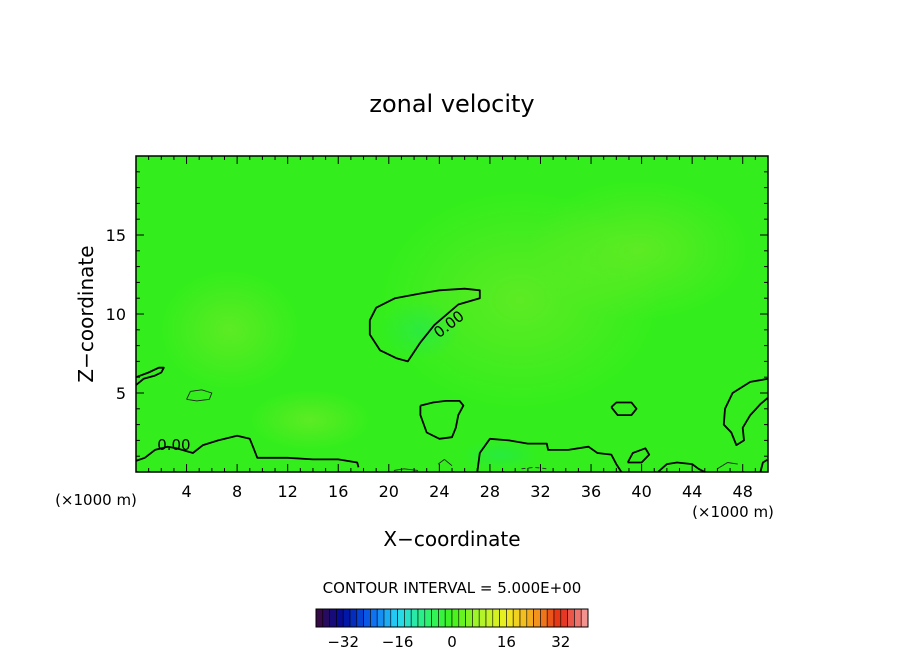 The width and height of the screenshot is (904, 654). What do you see at coordinates (490, 491) in the screenshot?
I see `x-tick-label: 28` at bounding box center [490, 491].